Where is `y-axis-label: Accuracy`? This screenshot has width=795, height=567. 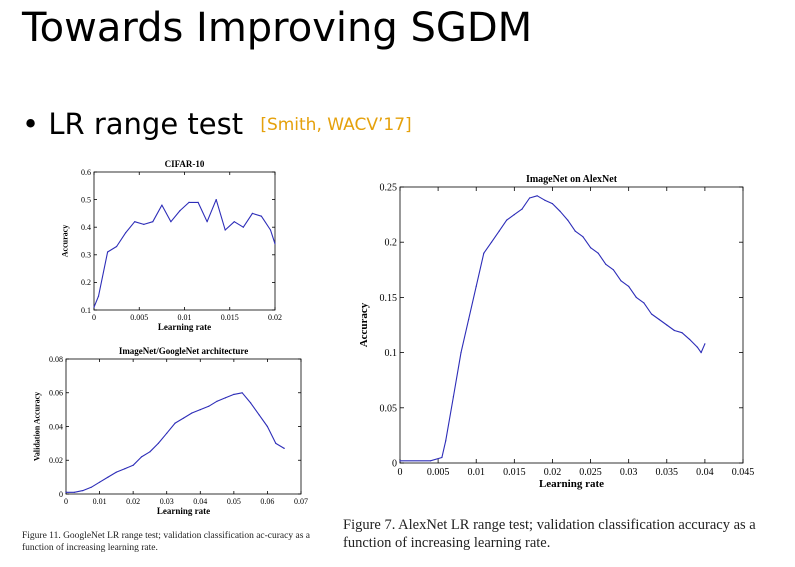 y-axis-label: Accuracy is located at coordinates (364, 324).